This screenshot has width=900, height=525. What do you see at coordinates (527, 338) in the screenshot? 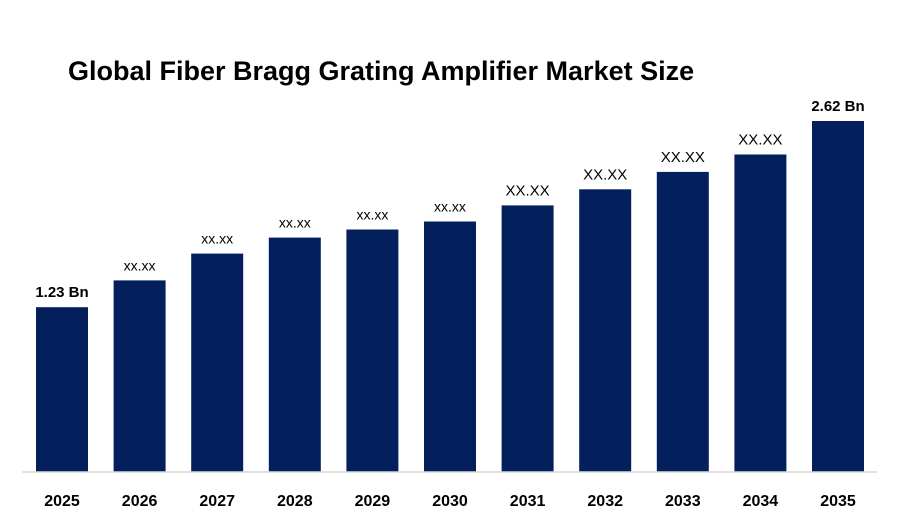
I see `bar-2031` at bounding box center [527, 338].